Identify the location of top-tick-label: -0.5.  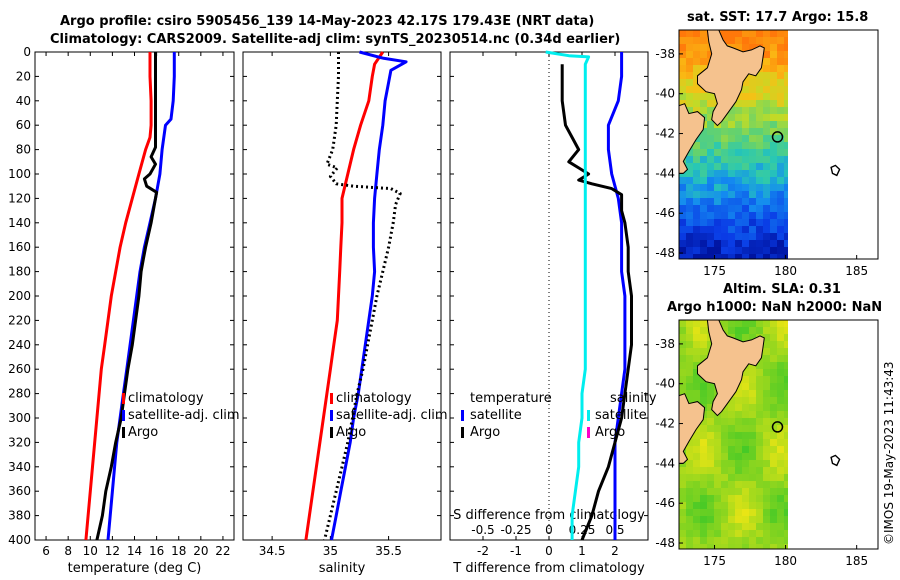
(482, 530).